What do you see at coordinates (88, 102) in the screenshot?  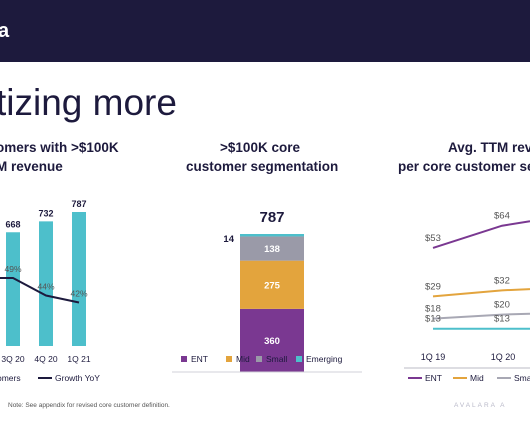 I see `slide-headline: tizing more` at bounding box center [88, 102].